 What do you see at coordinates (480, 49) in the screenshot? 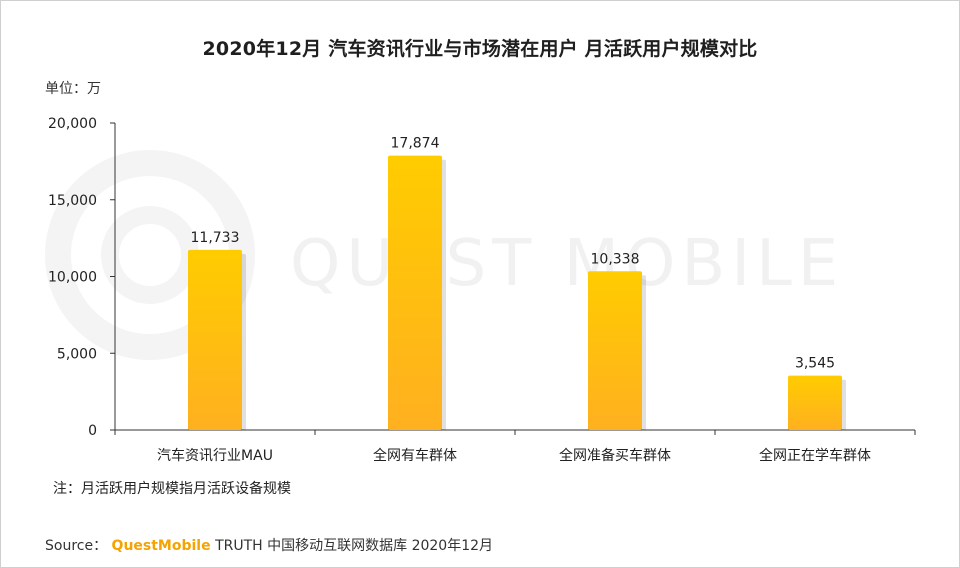
I see `chart-title: 2020年12月 汽车资讯行业与市场潜在用户 月活跃用户规模对比` at bounding box center [480, 49].